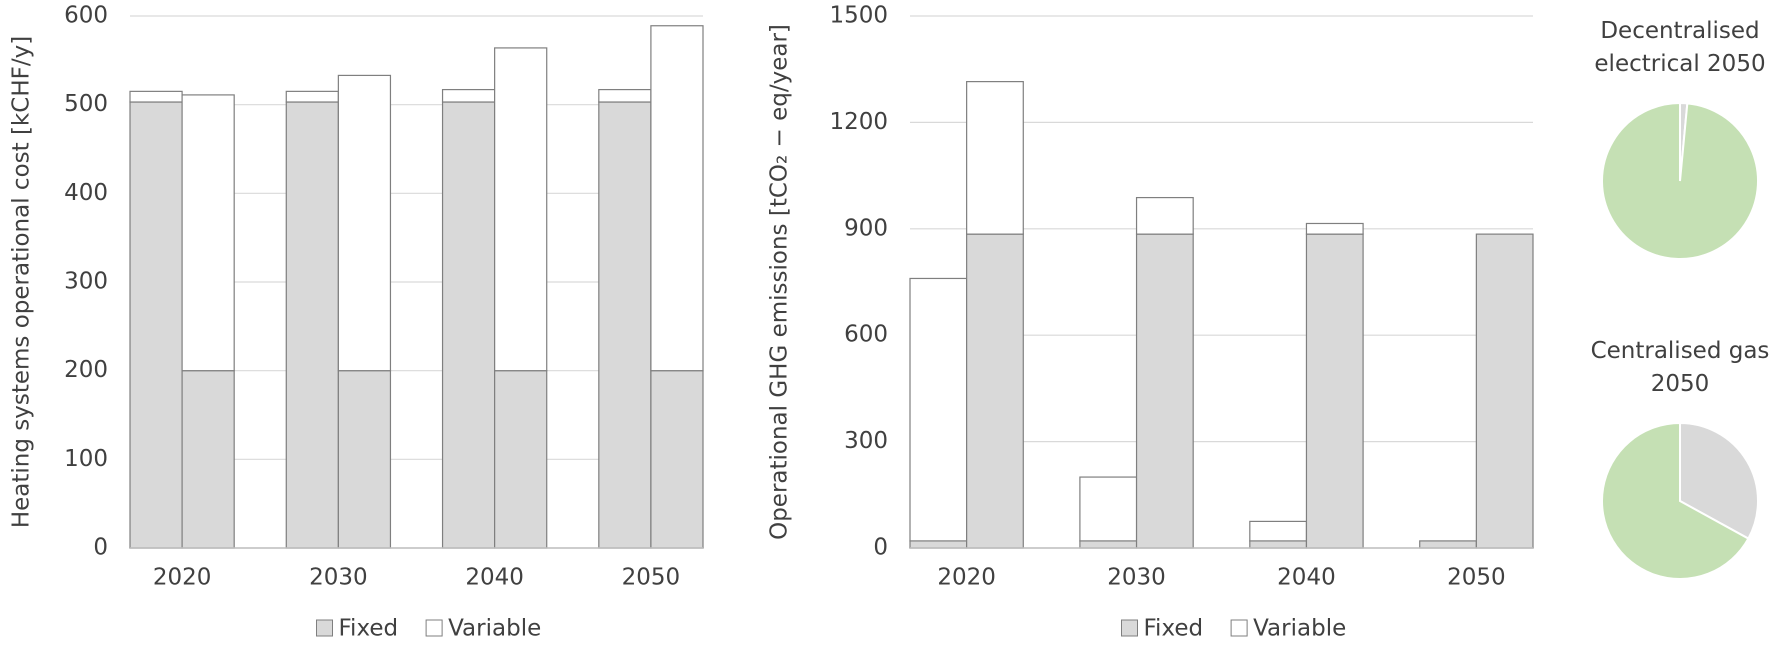 The image size is (1772, 647). What do you see at coordinates (858, 122) in the screenshot?
I see `y-tick-label: 1200` at bounding box center [858, 122].